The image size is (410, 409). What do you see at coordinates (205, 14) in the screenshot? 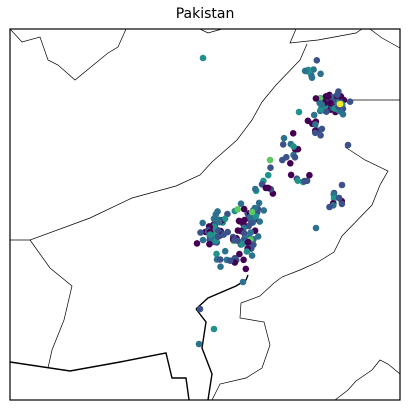
I see `map-title: Pakistan` at bounding box center [205, 14].